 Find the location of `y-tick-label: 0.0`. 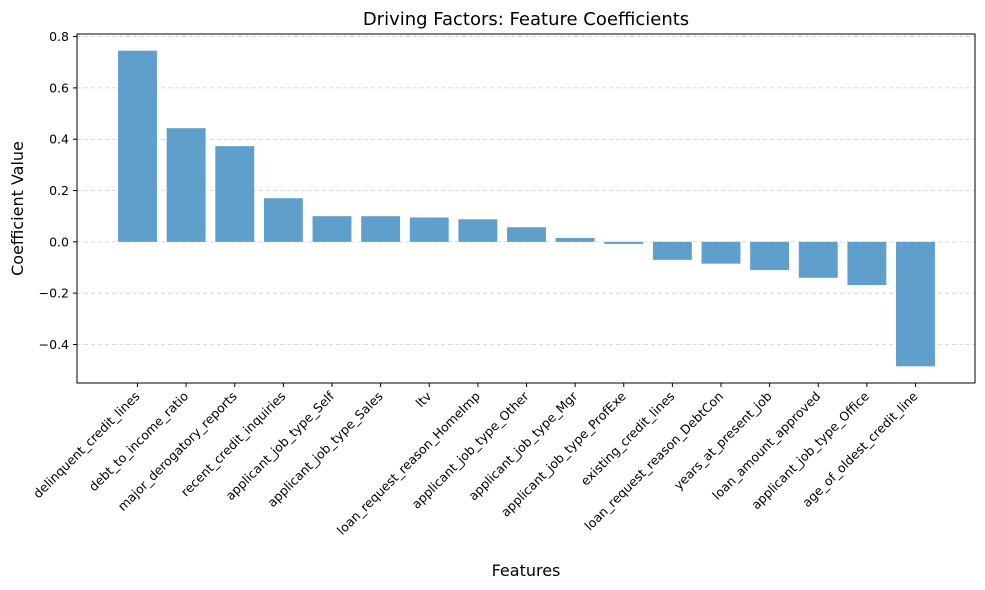

y-tick-label: 0.0 is located at coordinates (59, 241).